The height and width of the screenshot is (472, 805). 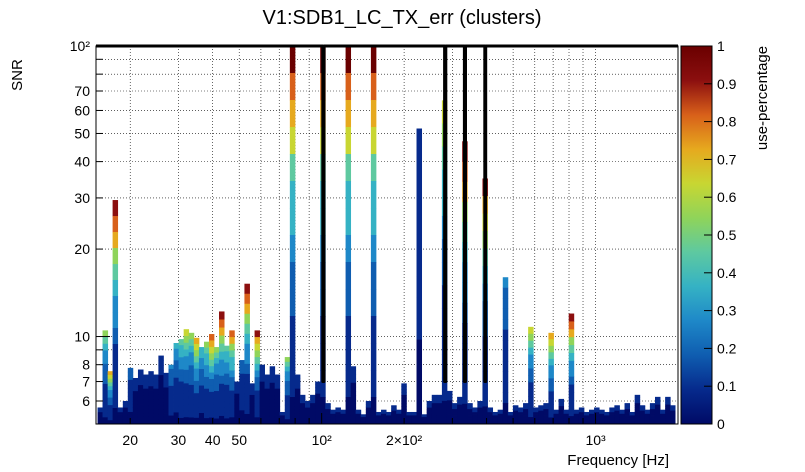 I want to click on colorbar-tick-label: 0.8, so click(x=727, y=122).